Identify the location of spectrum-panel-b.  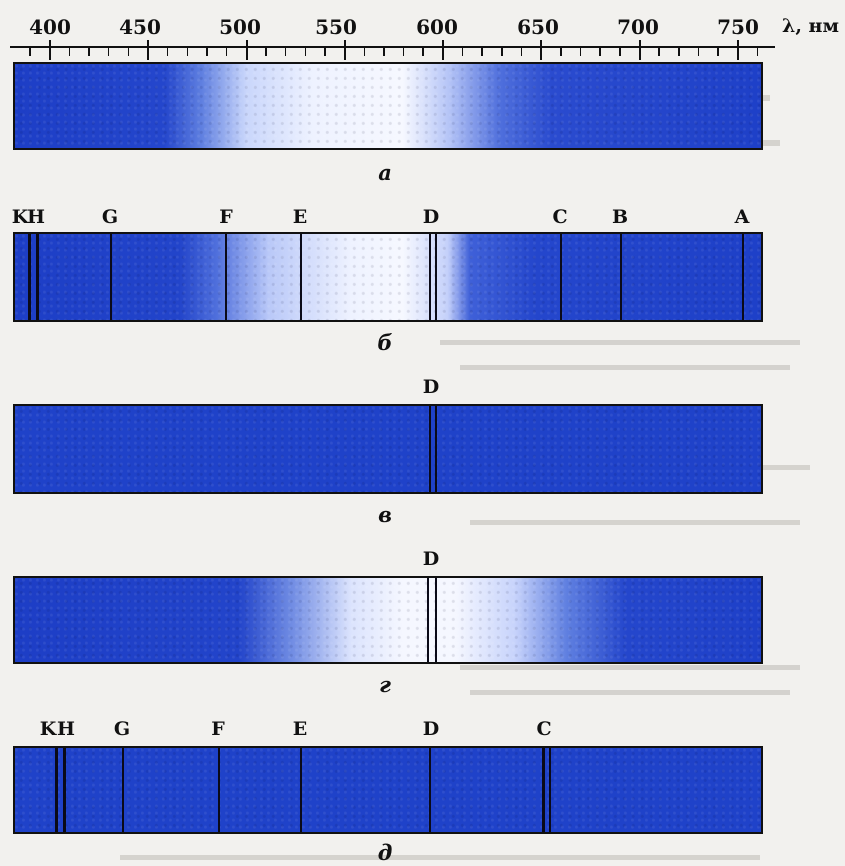
(388, 277).